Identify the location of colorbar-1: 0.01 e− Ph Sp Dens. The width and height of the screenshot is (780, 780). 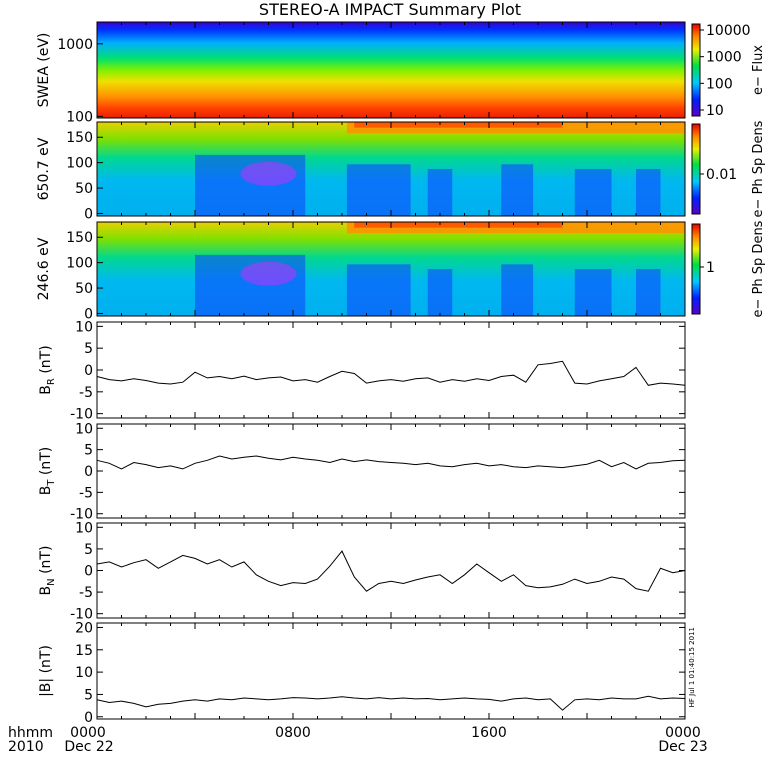
(728, 168).